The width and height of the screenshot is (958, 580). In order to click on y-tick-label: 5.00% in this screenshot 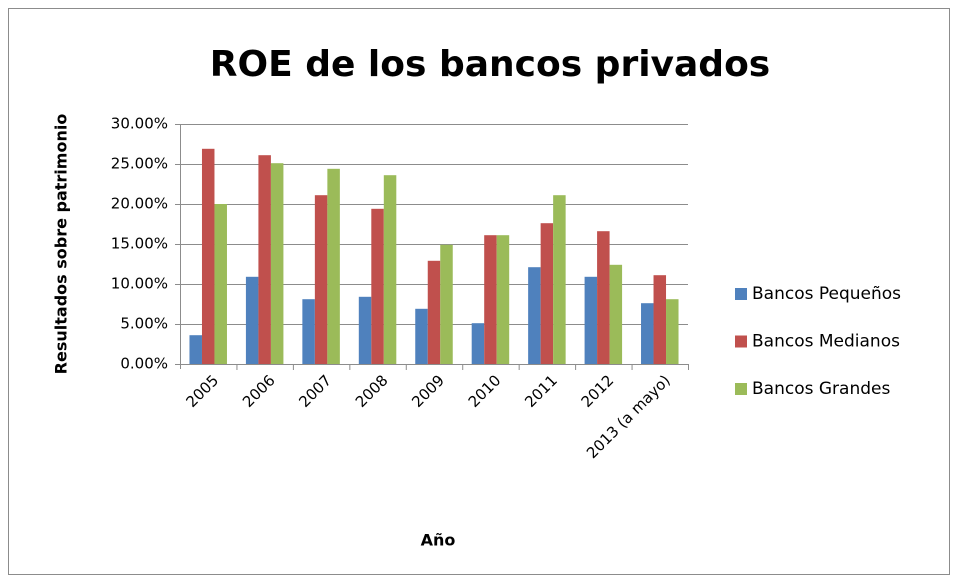, I will do `click(144, 324)`.